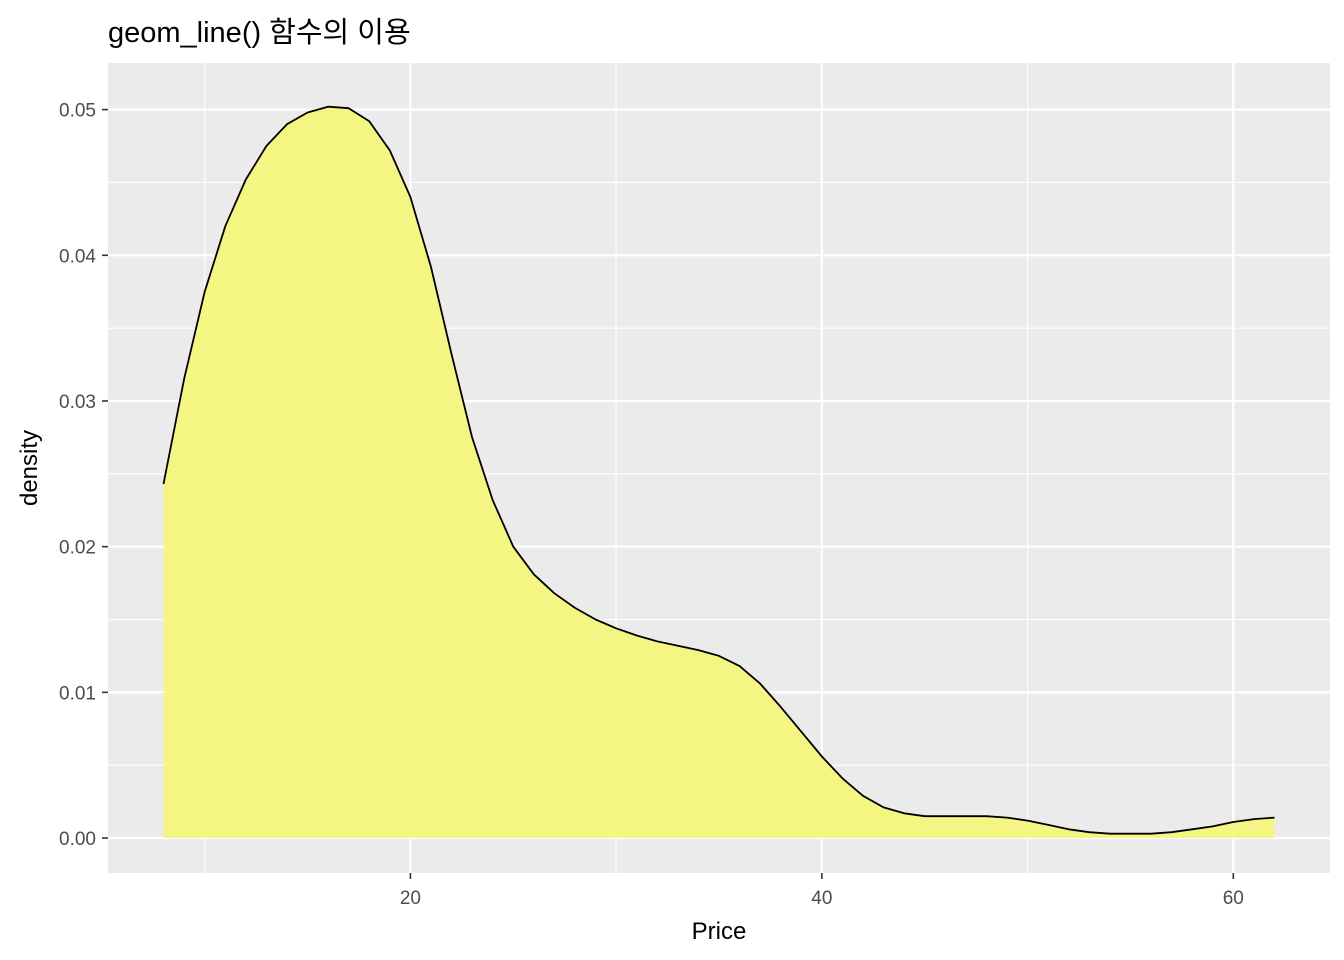 This screenshot has height=960, width=1344. What do you see at coordinates (410, 898) in the screenshot?
I see `x-tick-label: 20` at bounding box center [410, 898].